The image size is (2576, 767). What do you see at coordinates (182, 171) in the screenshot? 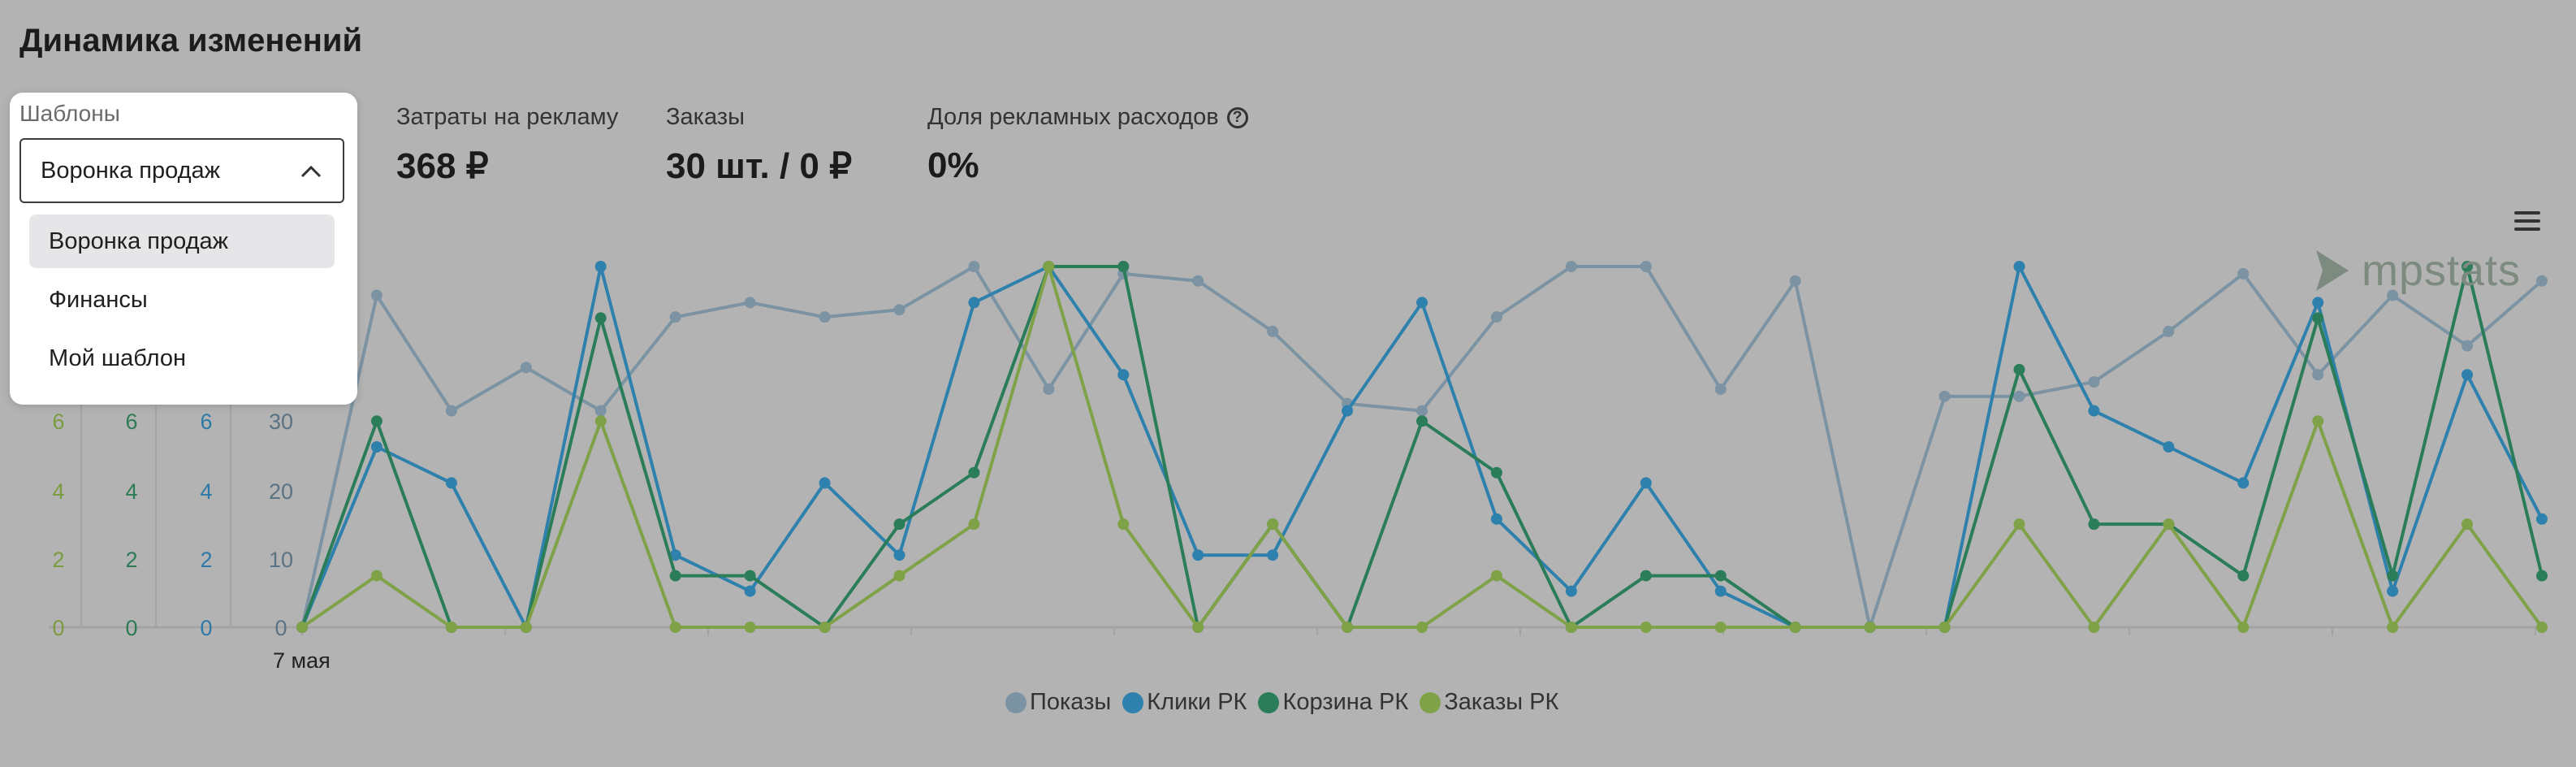
I see `templates-select: Воронка продаж` at bounding box center [182, 171].